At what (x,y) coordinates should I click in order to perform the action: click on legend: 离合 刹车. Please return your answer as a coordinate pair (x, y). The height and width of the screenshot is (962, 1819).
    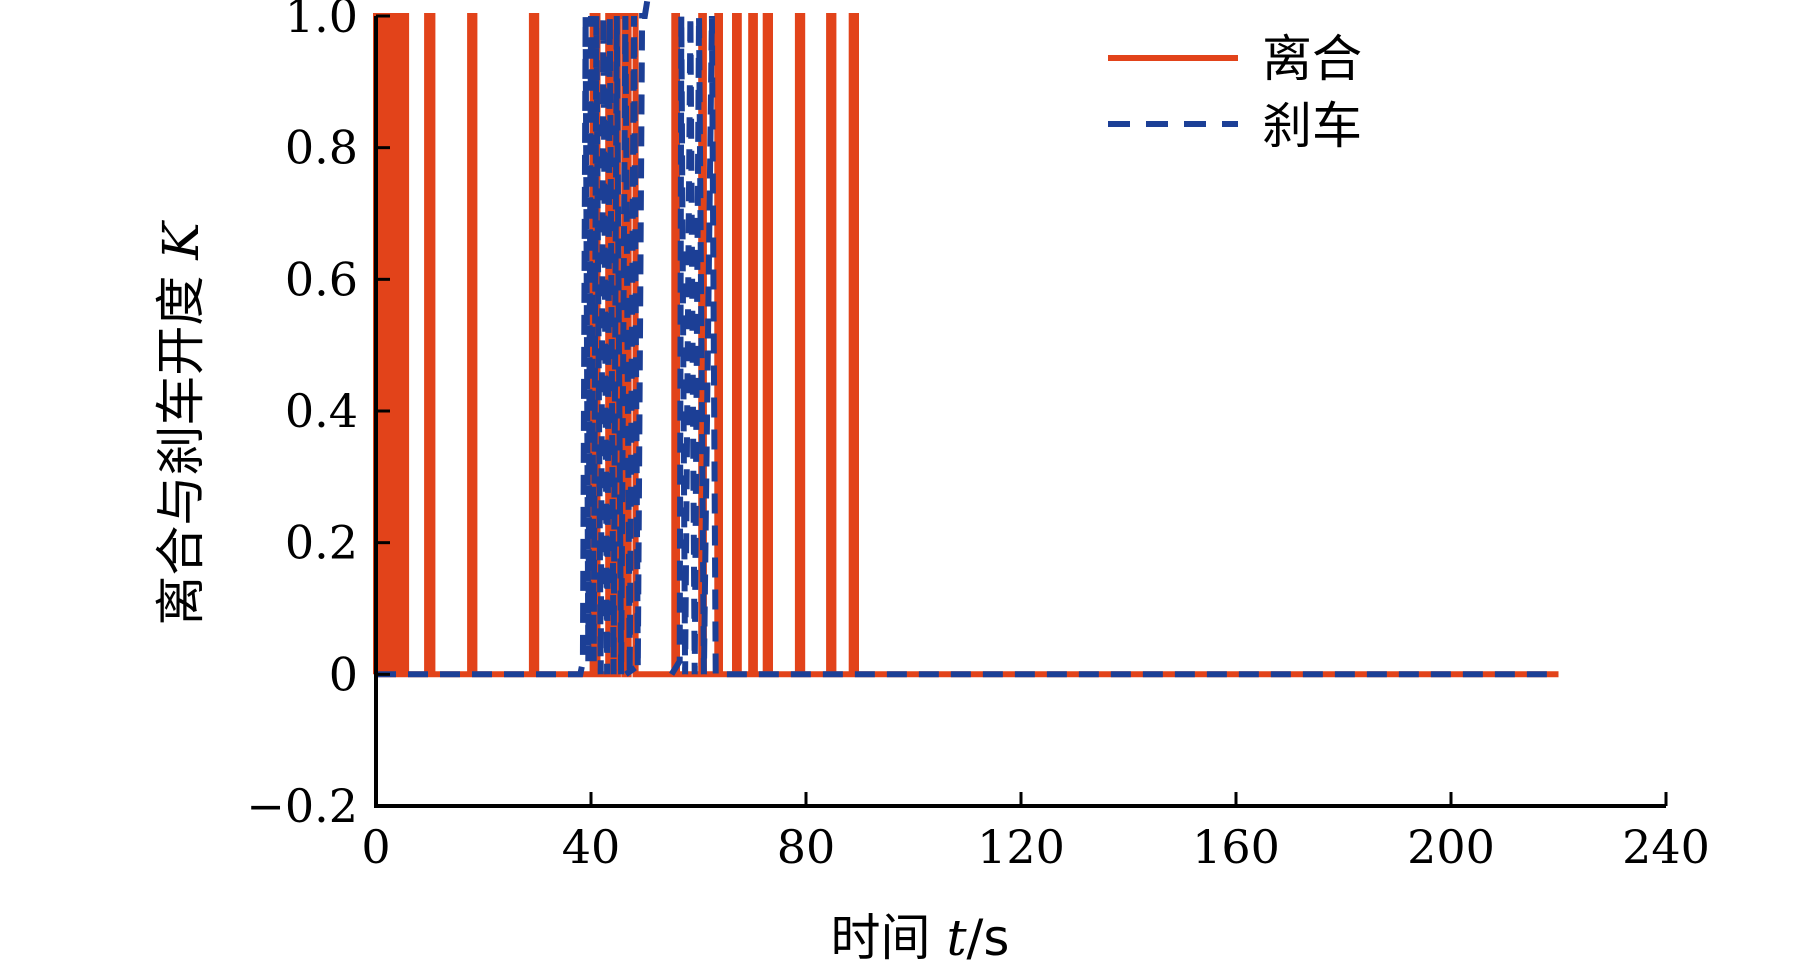
    Looking at the image, I should click on (1235, 92).